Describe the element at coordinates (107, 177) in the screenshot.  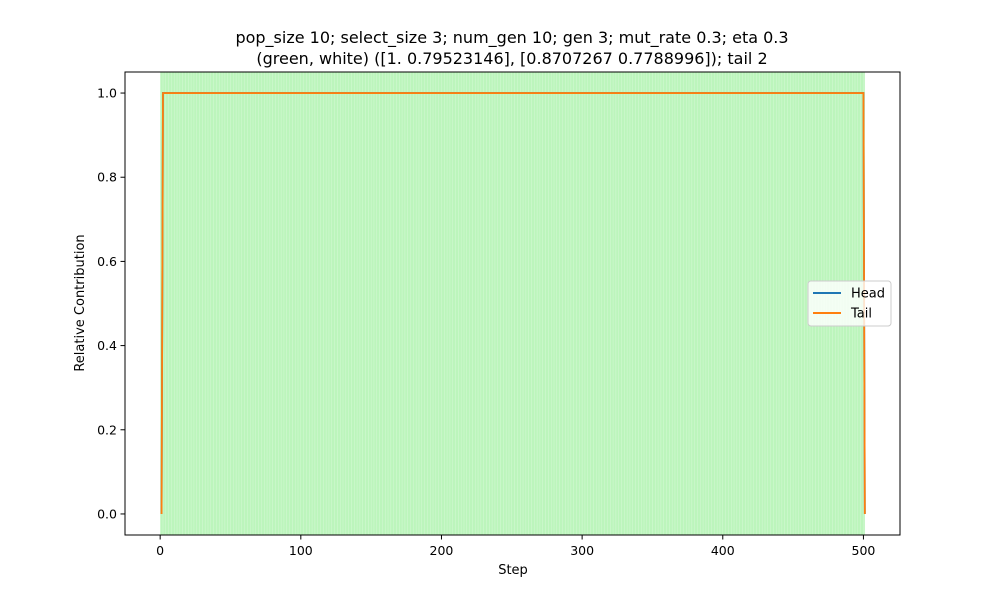
I see `y-tick-label: 0.8` at that location.